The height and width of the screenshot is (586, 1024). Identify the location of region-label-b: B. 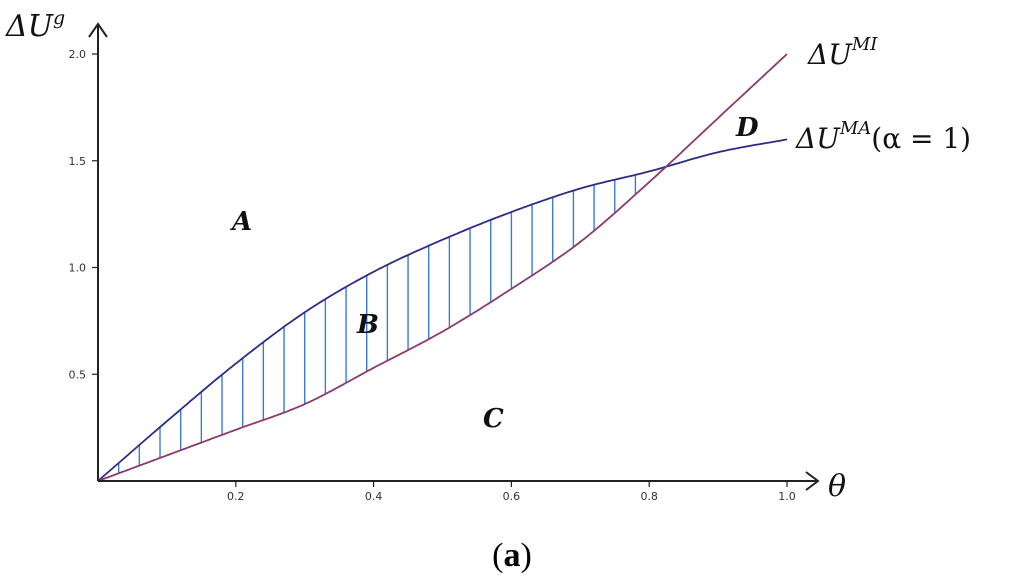
(367, 325).